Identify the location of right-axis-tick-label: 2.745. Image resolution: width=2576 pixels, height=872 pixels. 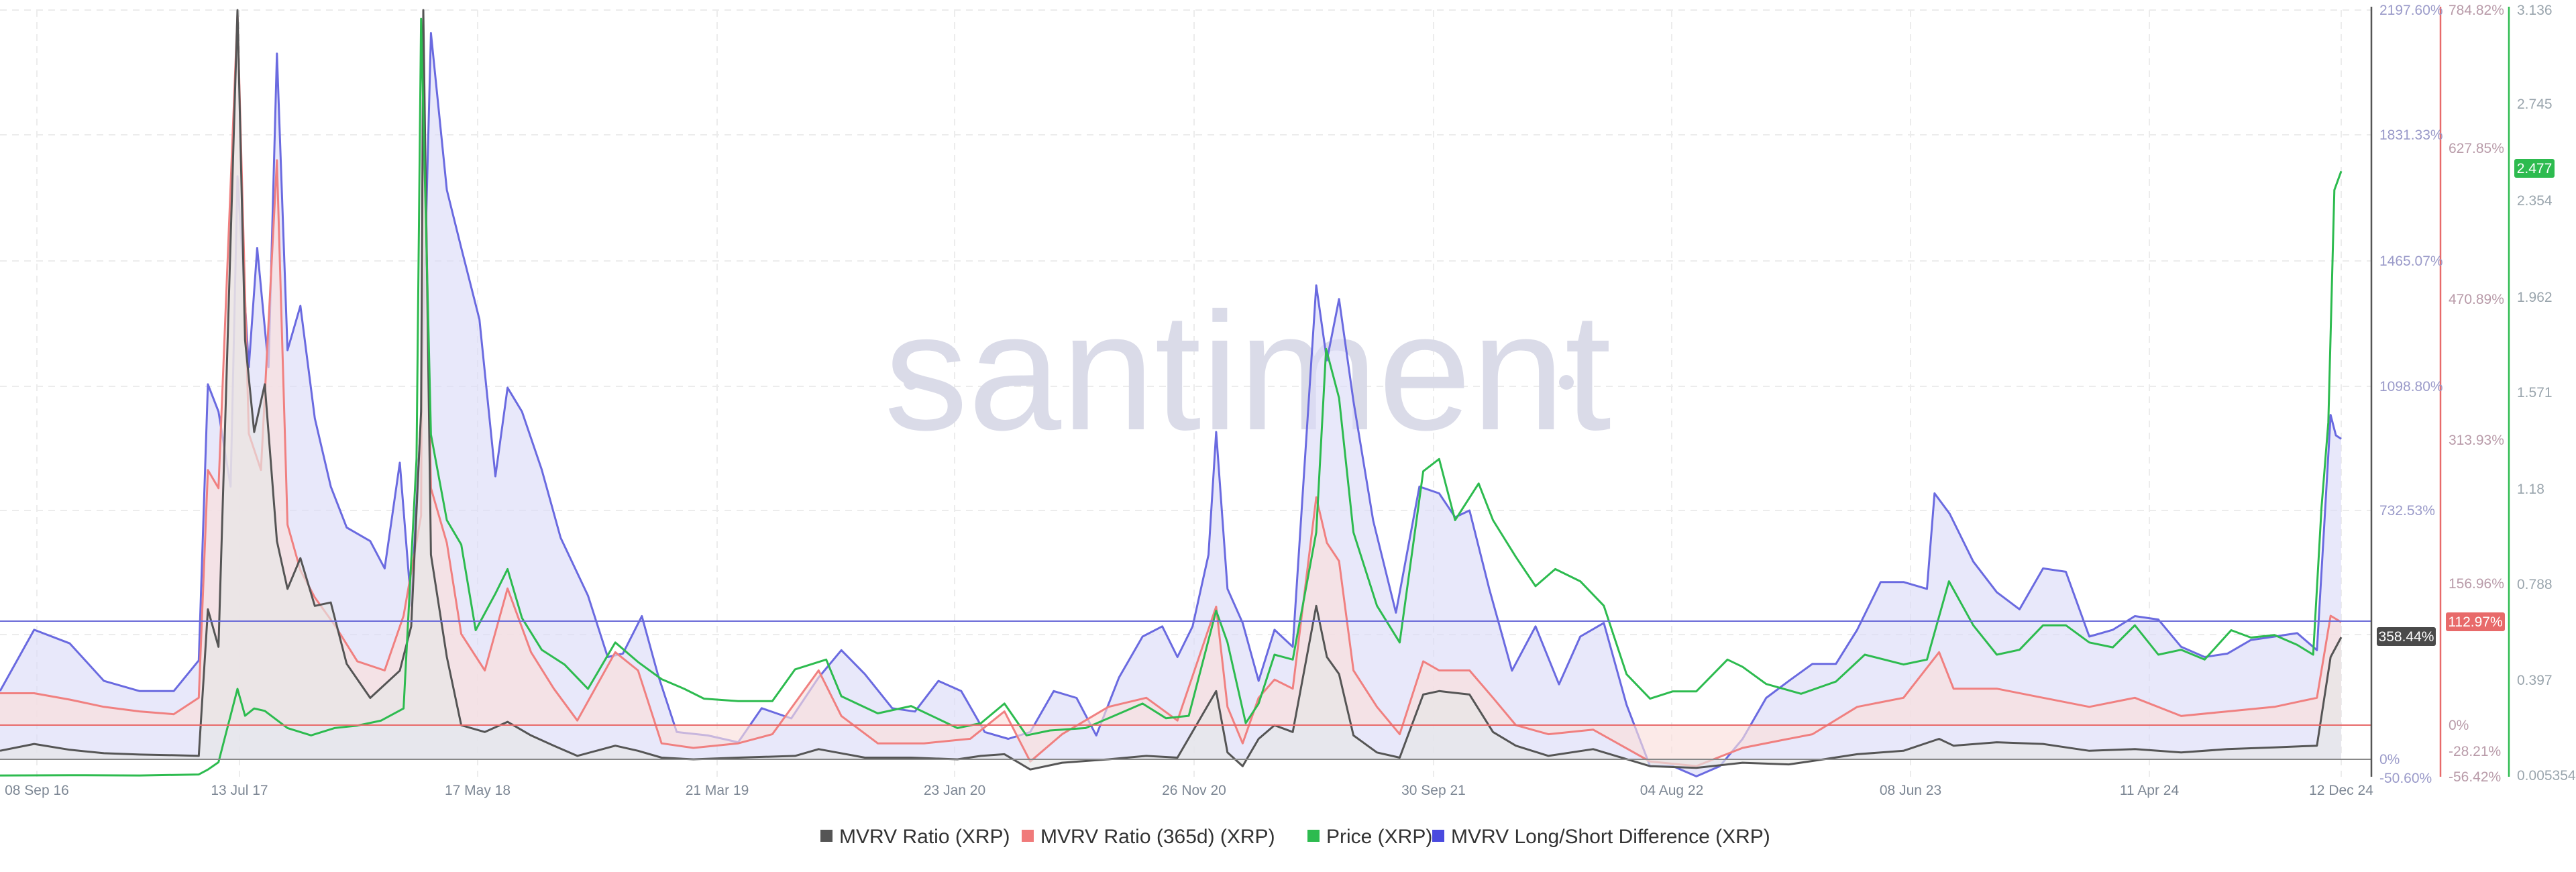
(2535, 104).